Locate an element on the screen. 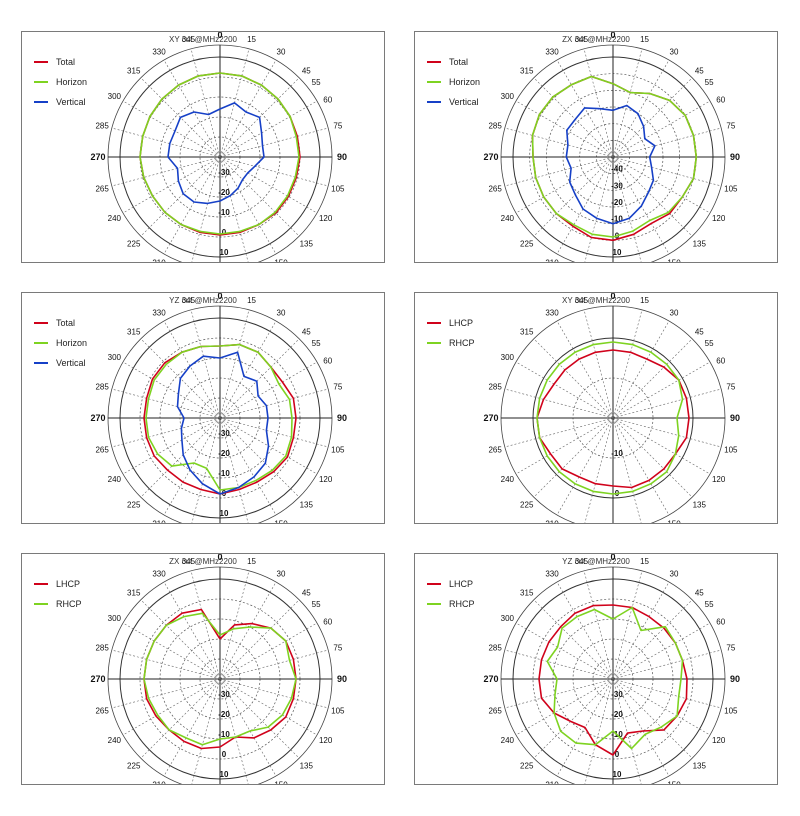  series-line-vertical is located at coordinates (216, 153).